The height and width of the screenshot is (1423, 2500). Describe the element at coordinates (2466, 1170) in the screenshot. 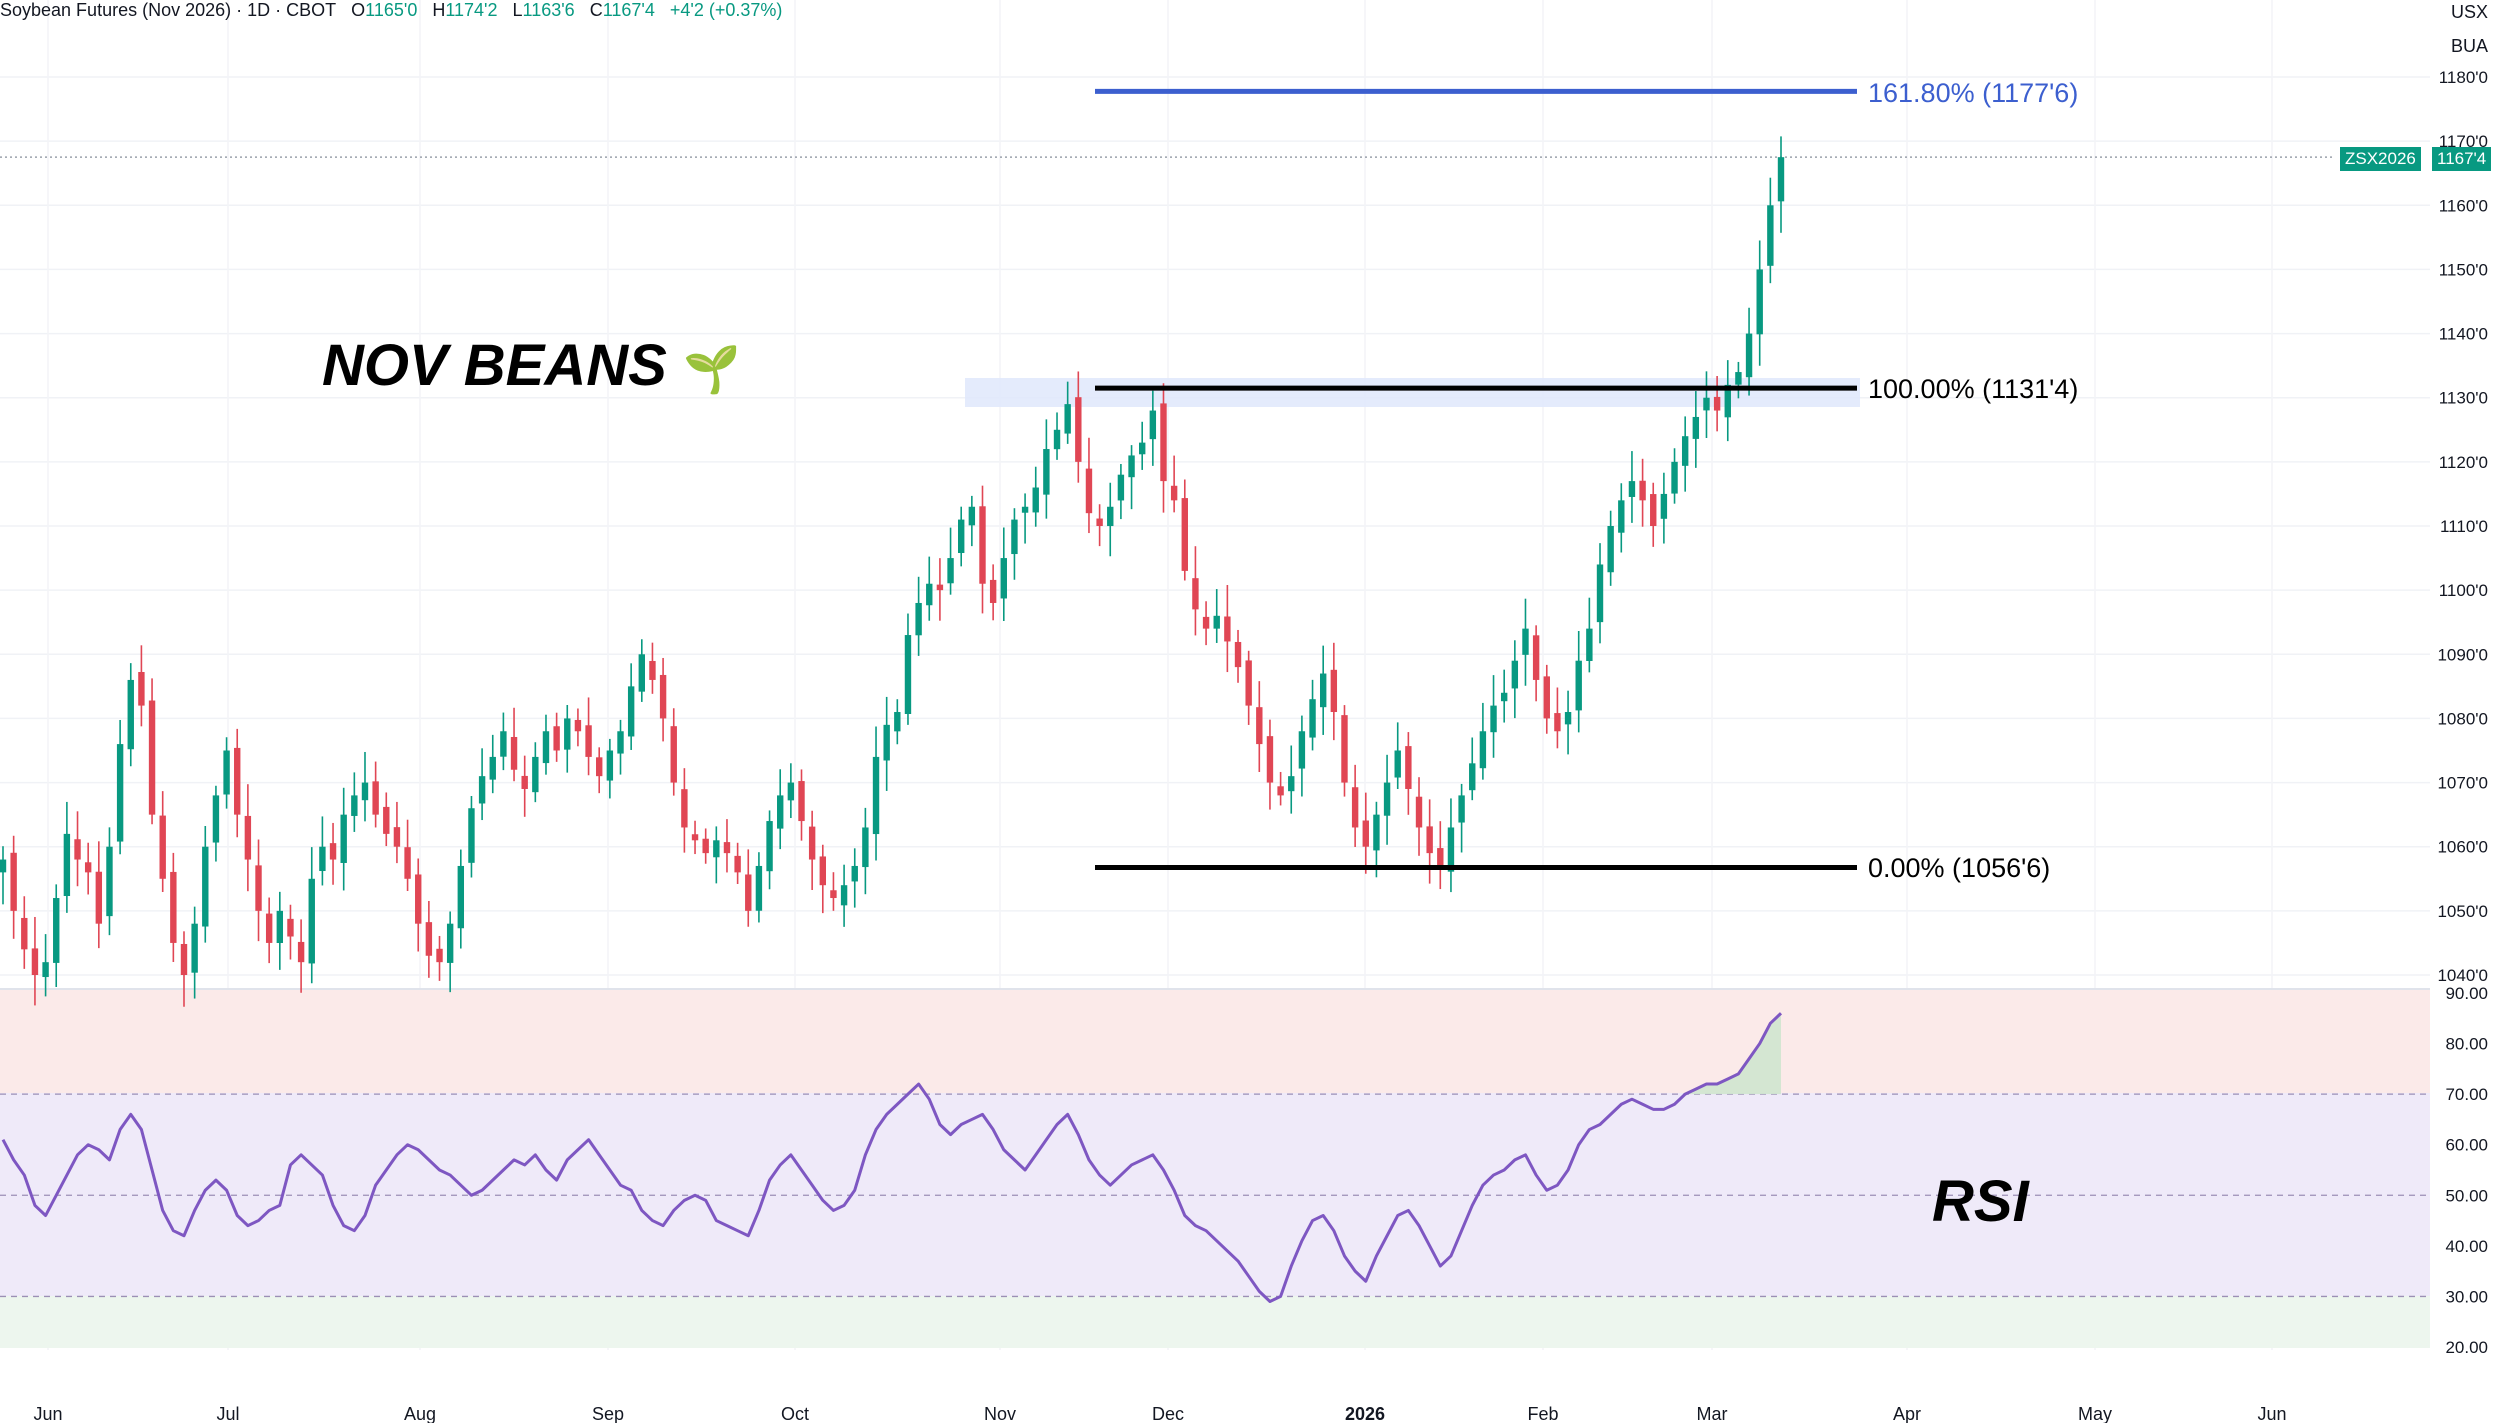

I see `rsi-axis: 20.00 30.00 40.00 50.00 60.00 70.00 80.00 90.00` at that location.